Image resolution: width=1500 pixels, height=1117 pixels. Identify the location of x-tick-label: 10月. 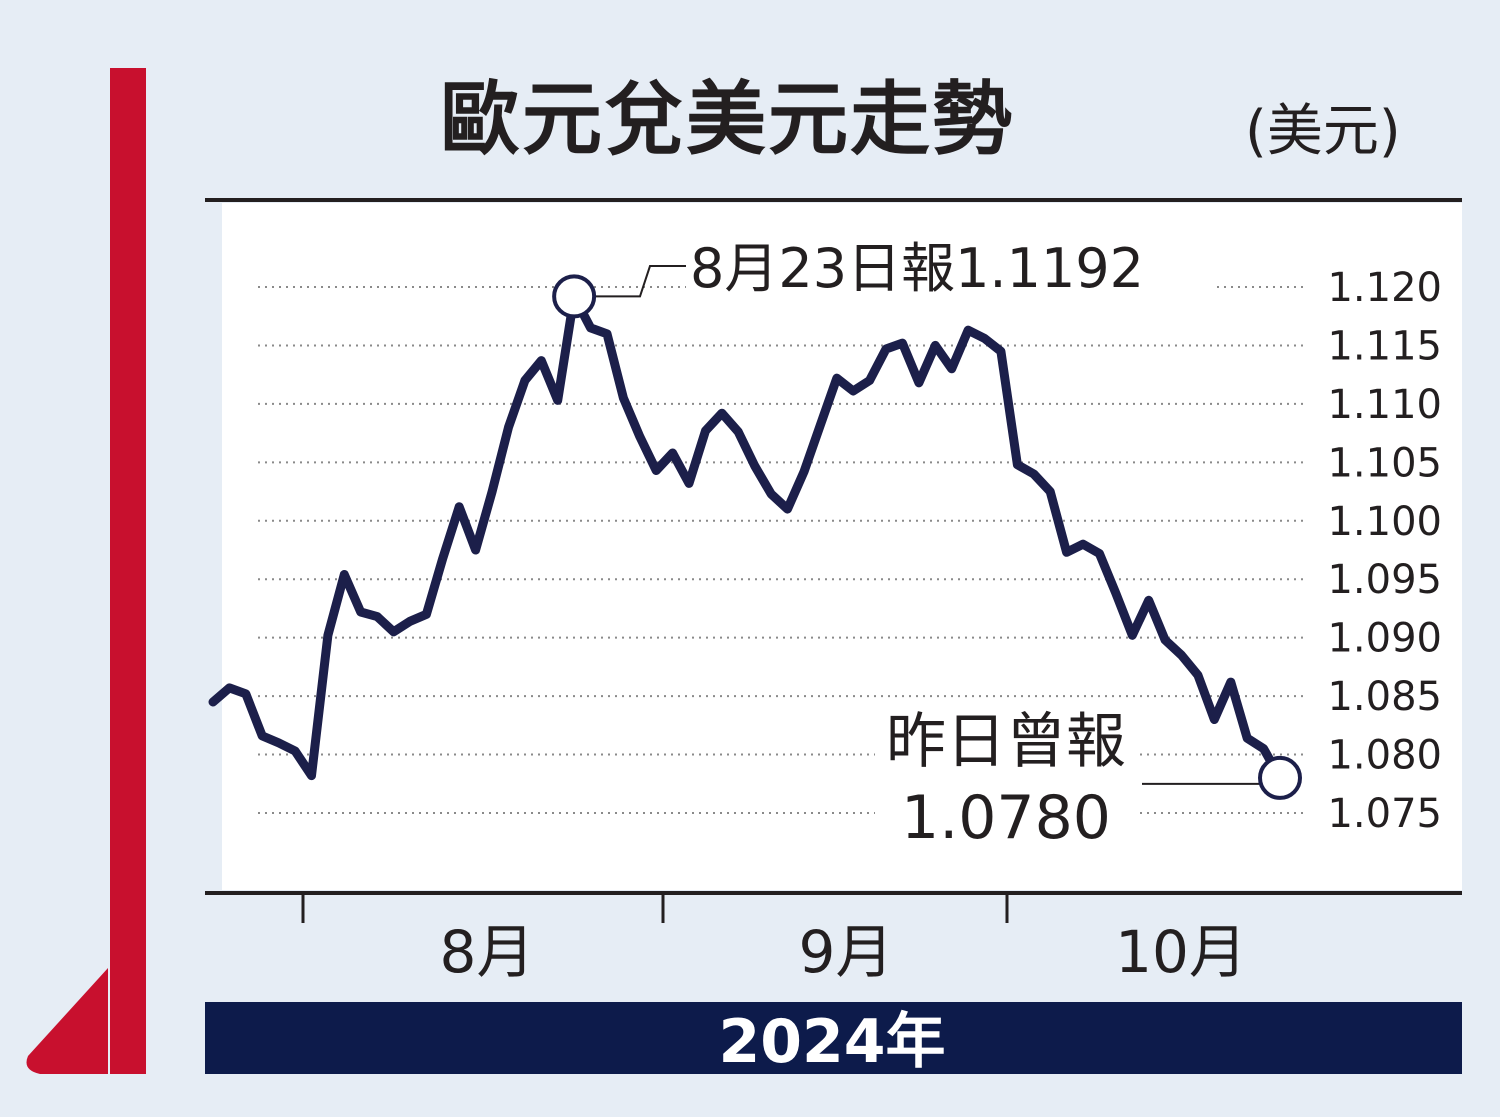
(1181, 952).